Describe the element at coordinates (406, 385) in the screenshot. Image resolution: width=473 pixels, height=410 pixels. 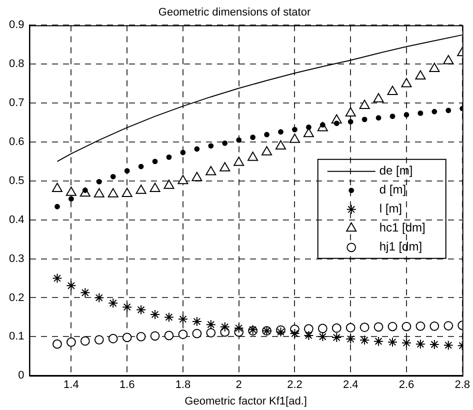
I see `x-tick-label: 2.6` at that location.